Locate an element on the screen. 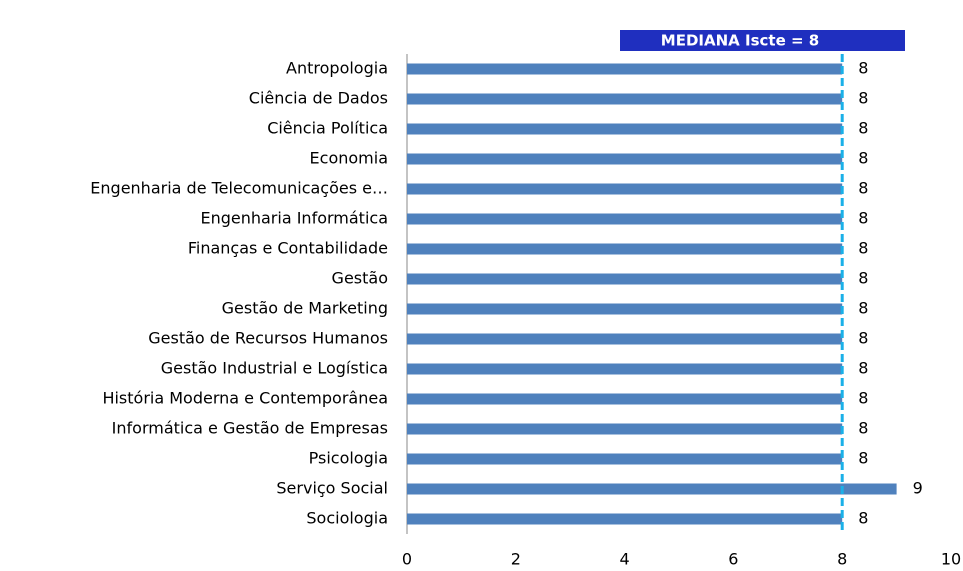 This screenshot has height=571, width=963. y-tick-label: História Moderna e Contemporânea is located at coordinates (245, 398).